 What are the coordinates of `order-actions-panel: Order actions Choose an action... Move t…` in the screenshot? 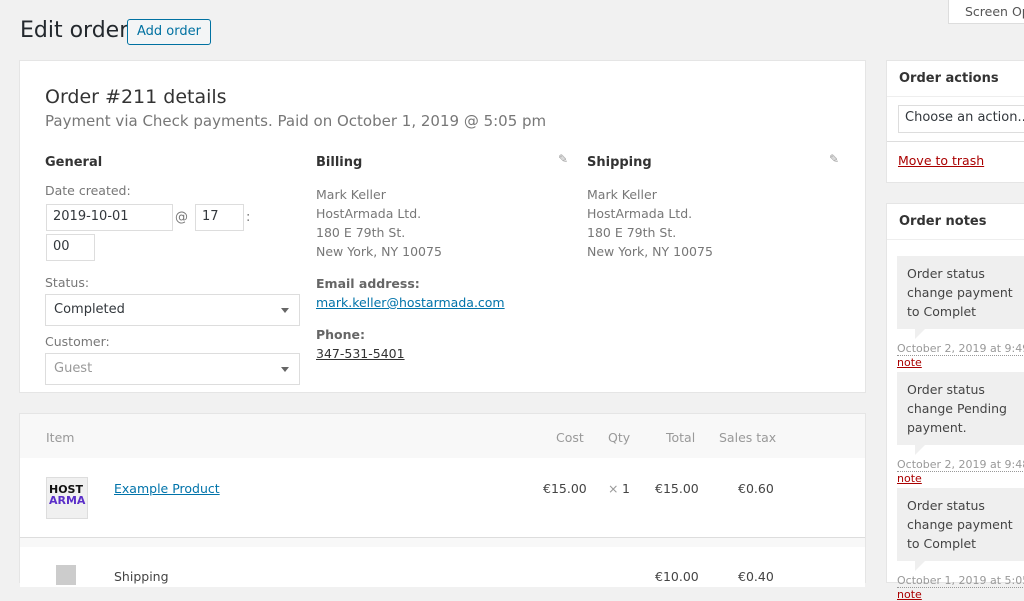 It's located at (955, 121).